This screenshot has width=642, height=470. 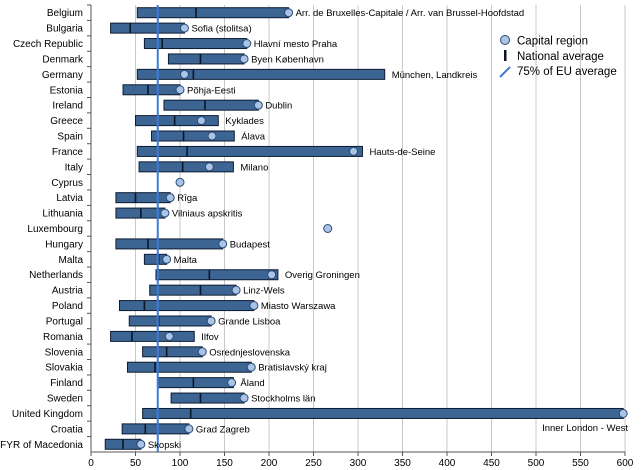 What do you see at coordinates (250, 244) in the screenshot?
I see `region-label: Budapest` at bounding box center [250, 244].